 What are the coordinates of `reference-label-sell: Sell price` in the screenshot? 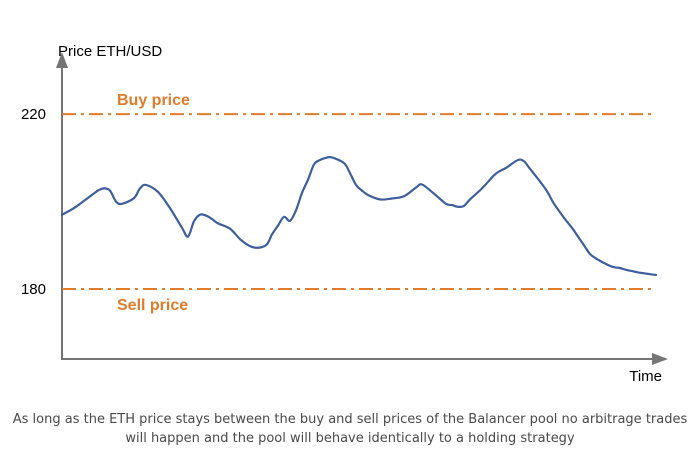 It's located at (152, 305).